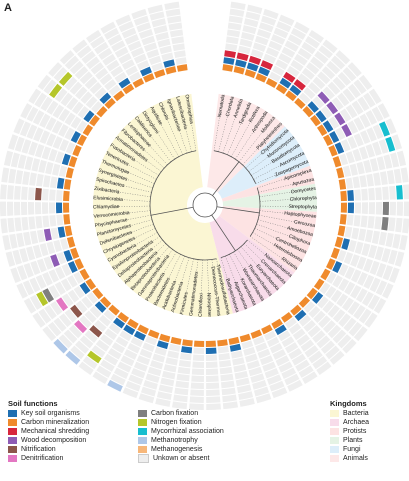 This screenshot has height=481, width=409. Describe the element at coordinates (231, 171) in the screenshot. I see `clade-stem` at that location.